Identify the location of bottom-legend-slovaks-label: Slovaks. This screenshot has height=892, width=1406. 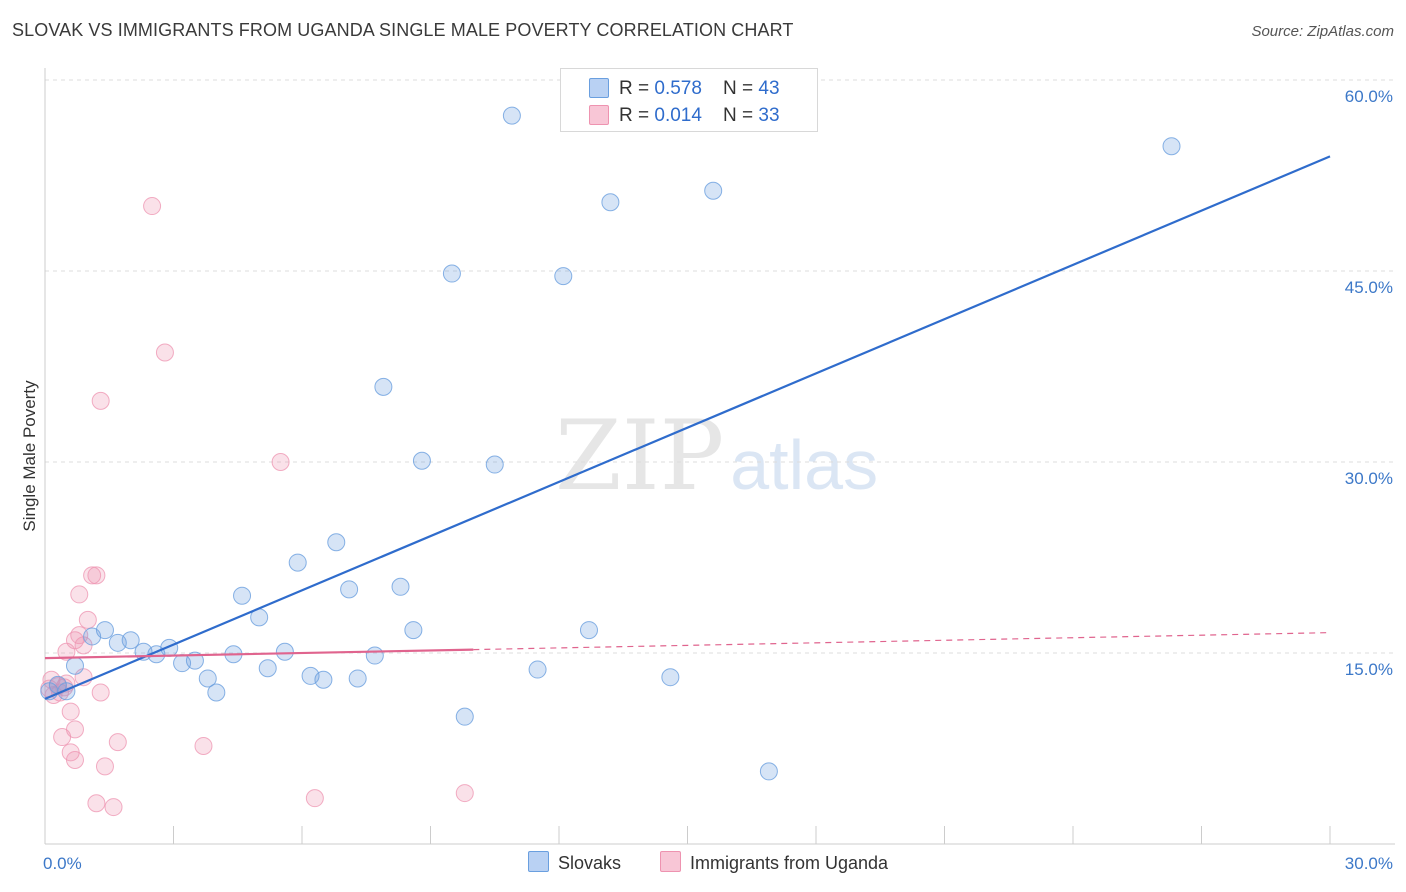
(590, 863).